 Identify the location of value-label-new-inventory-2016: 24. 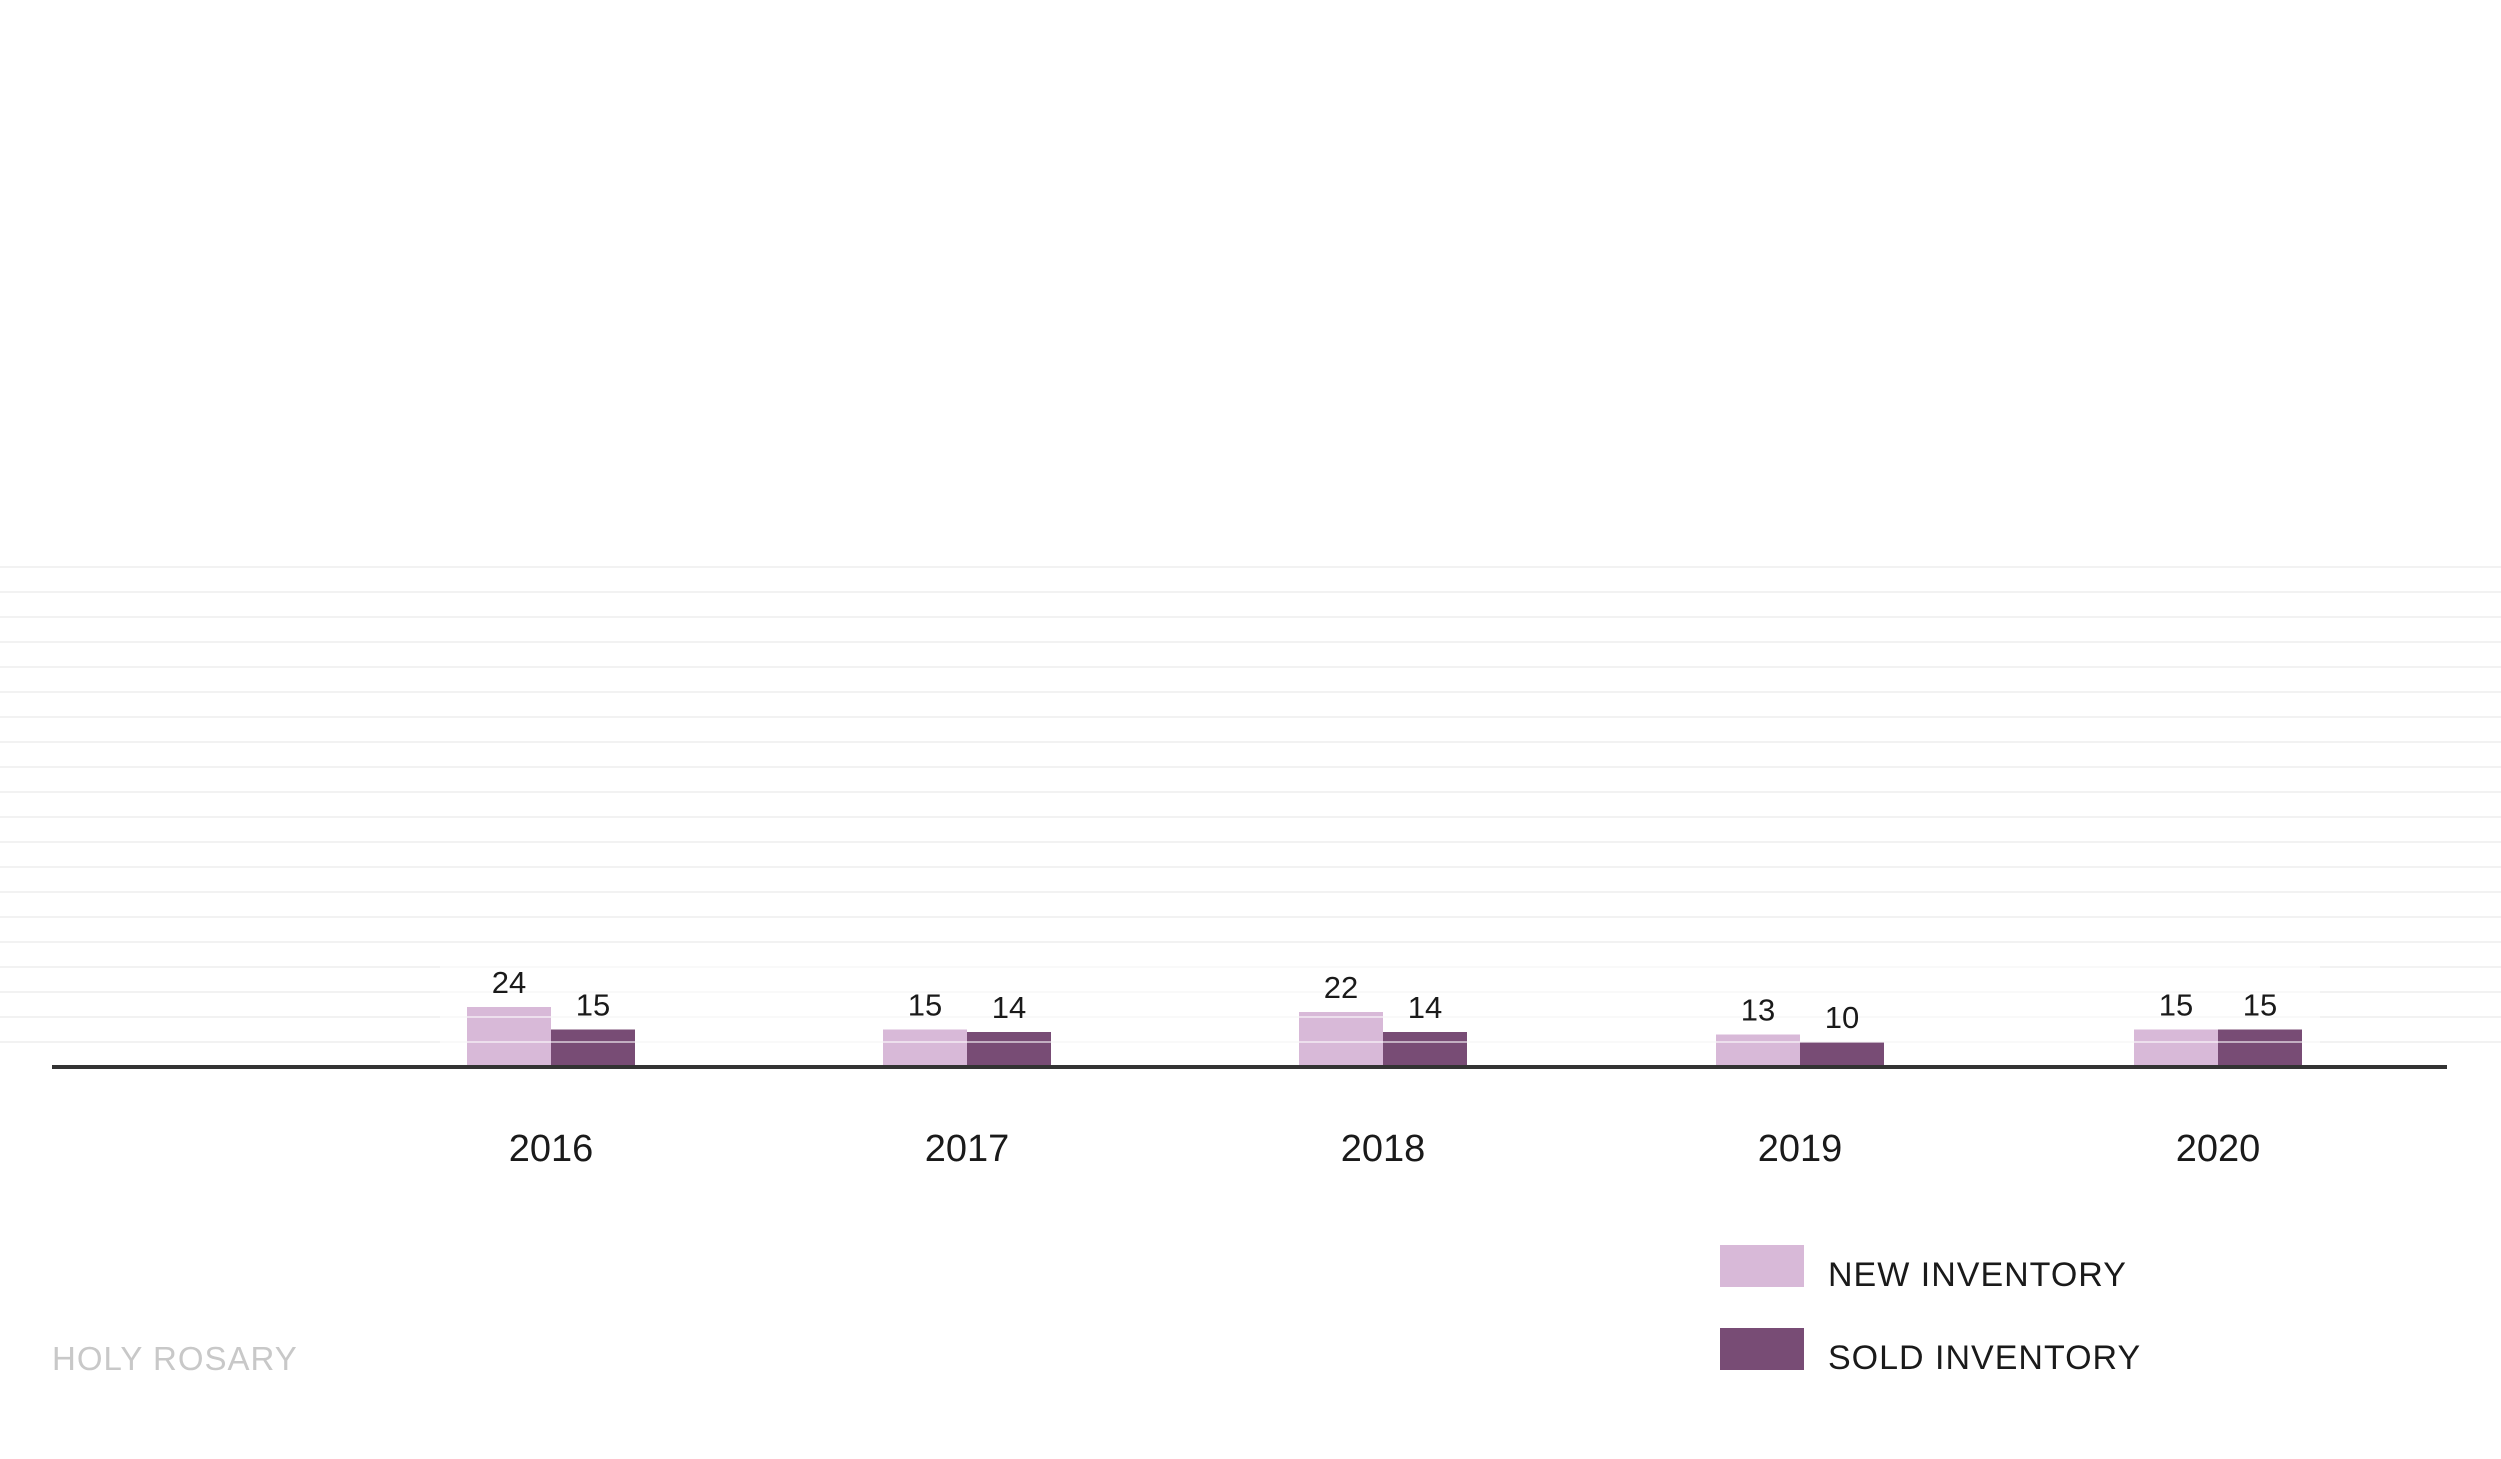
(509, 982).